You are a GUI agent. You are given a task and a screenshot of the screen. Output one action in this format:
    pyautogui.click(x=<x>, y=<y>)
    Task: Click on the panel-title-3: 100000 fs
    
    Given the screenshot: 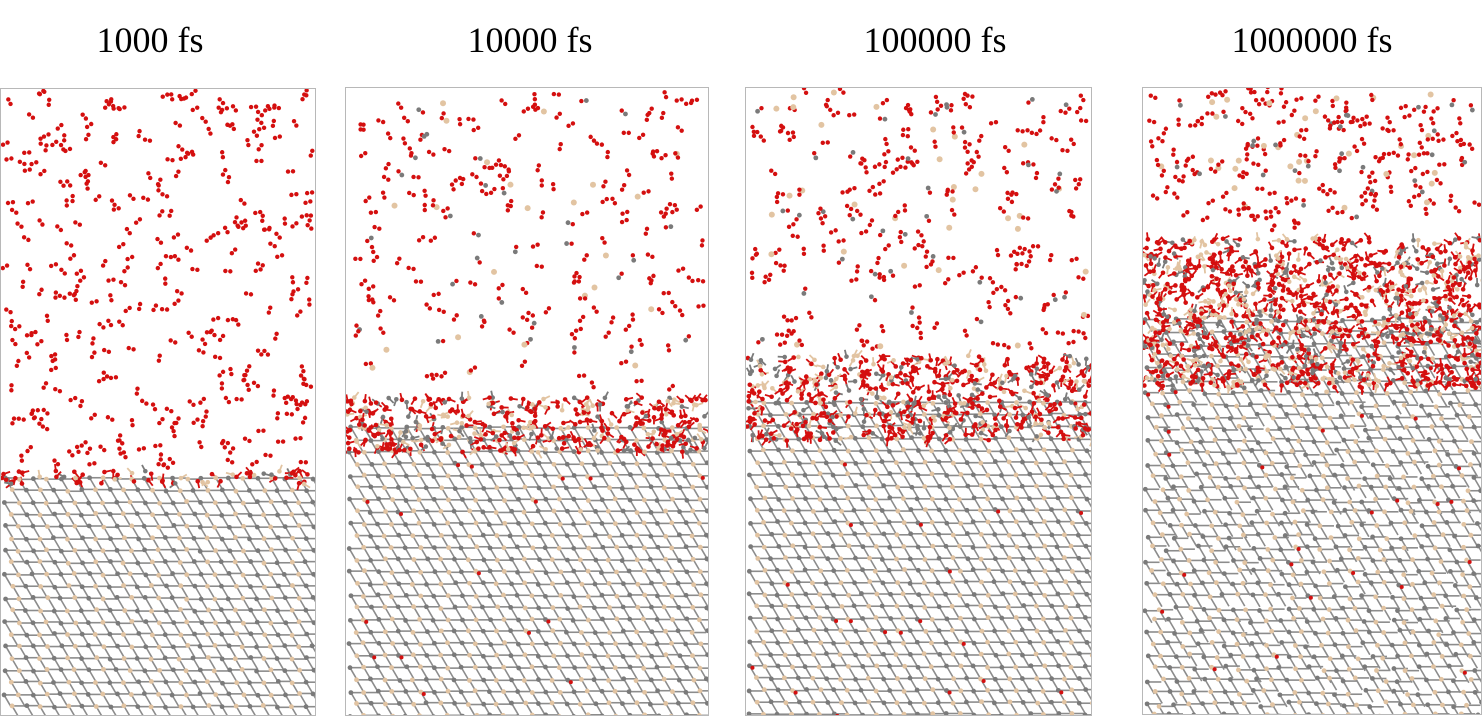 What is the action you would take?
    pyautogui.click(x=935, y=40)
    